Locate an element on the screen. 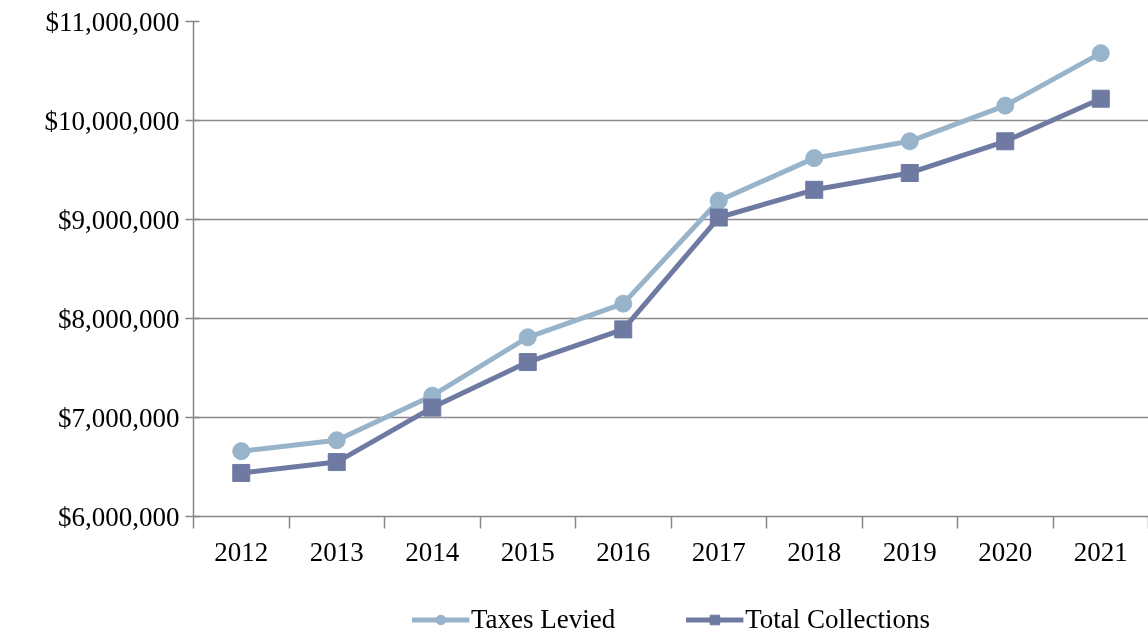  x-tick-label: 2019 is located at coordinates (909, 551).